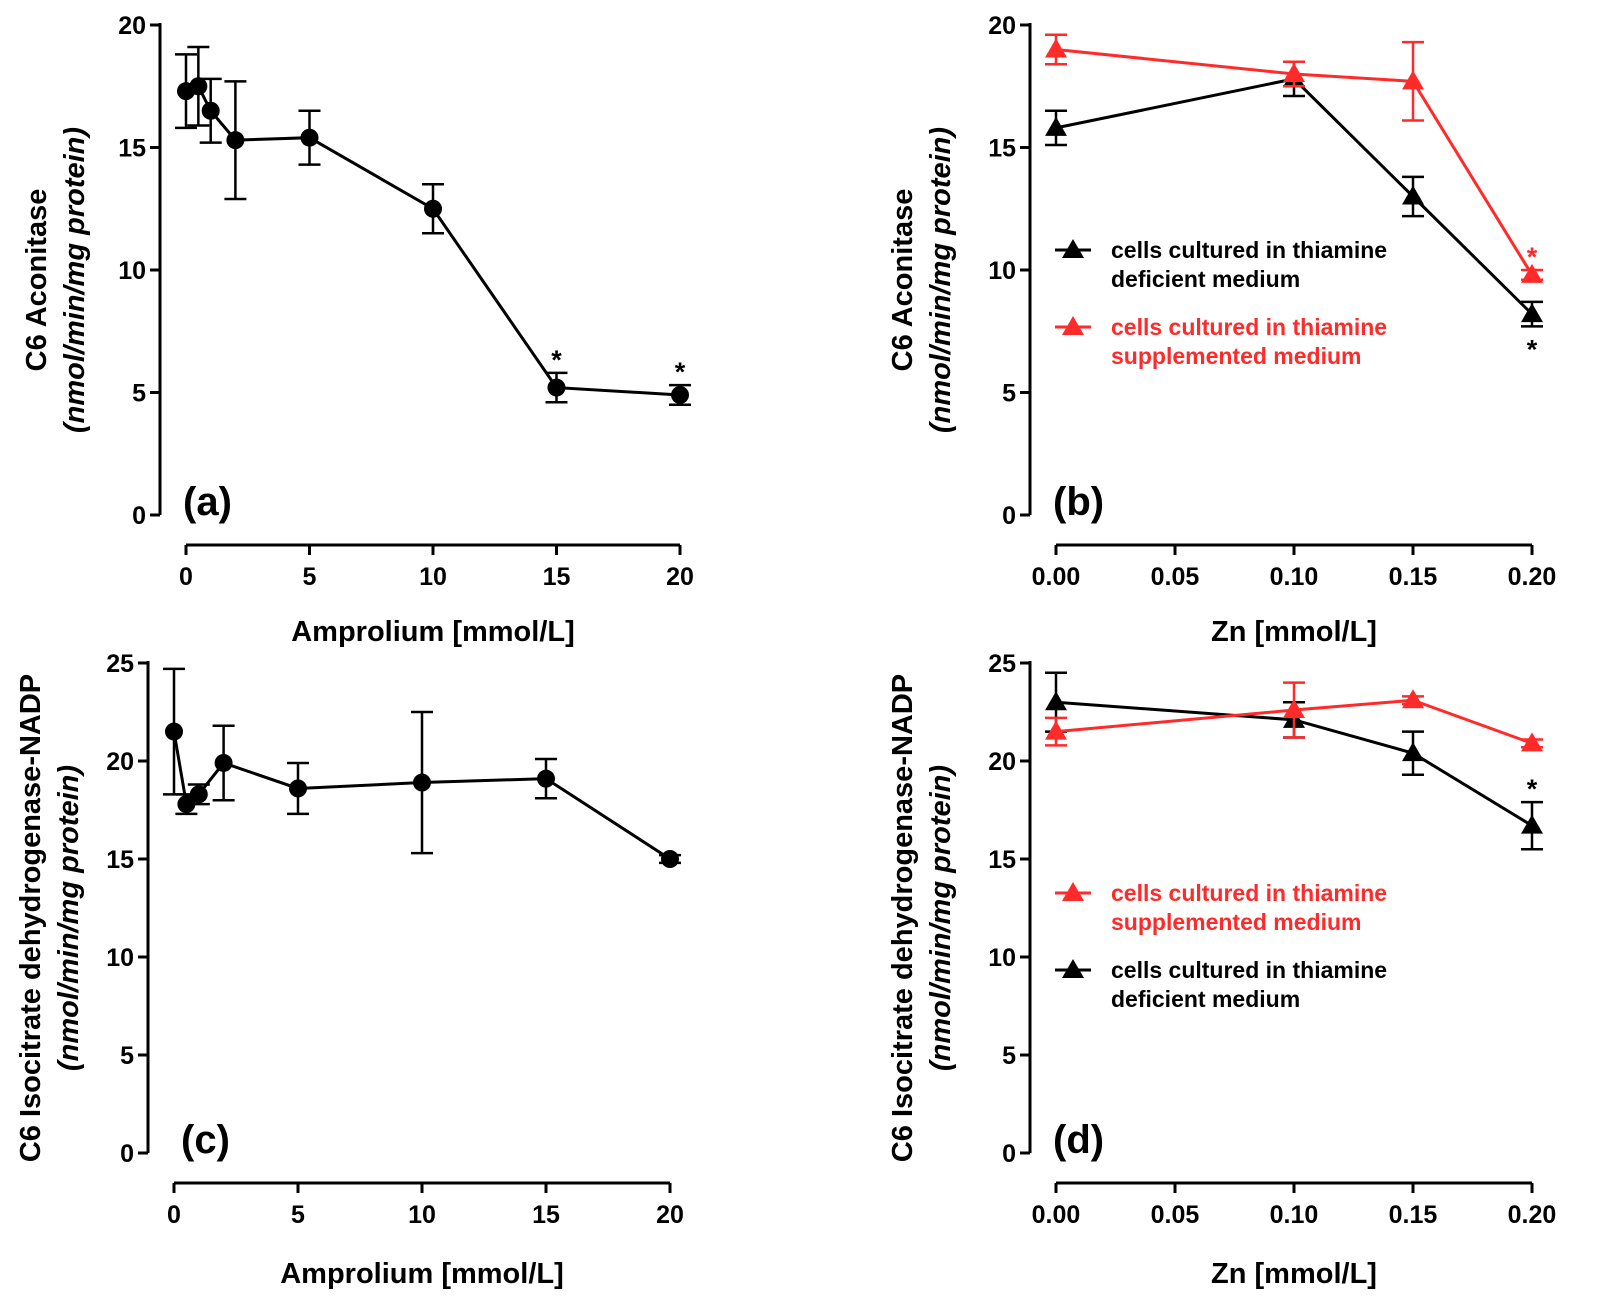  What do you see at coordinates (903, 918) in the screenshot?
I see `y-axis-title: C6 Isocitrate dehydrogenase-NADP` at bounding box center [903, 918].